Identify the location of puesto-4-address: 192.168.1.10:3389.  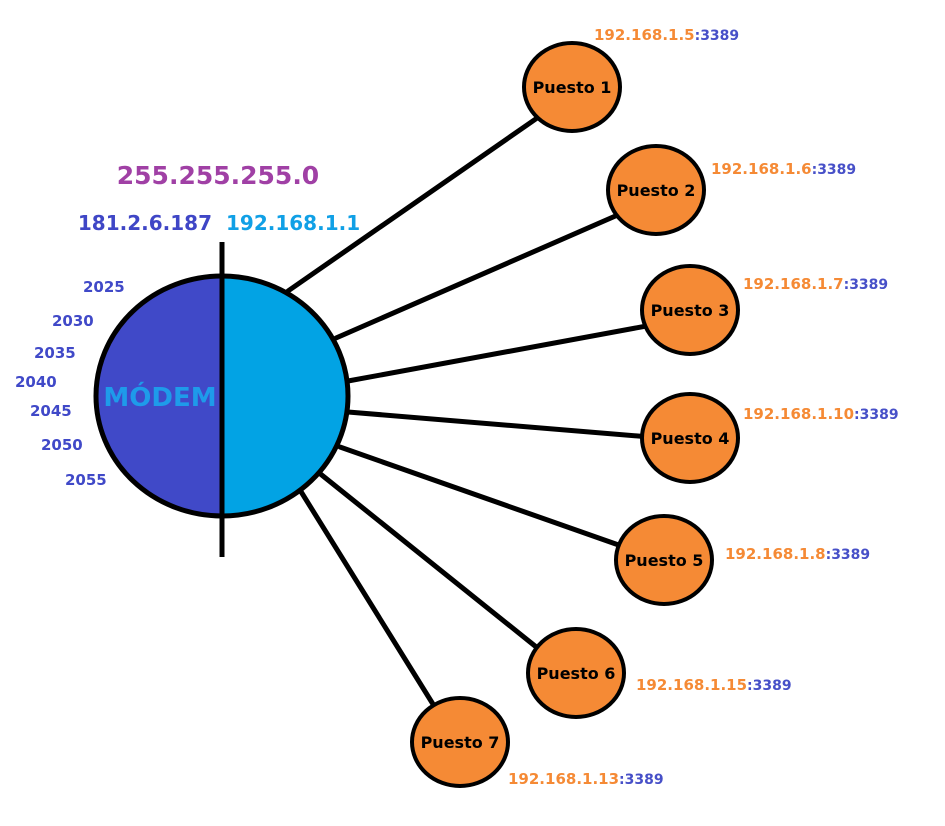
(821, 414).